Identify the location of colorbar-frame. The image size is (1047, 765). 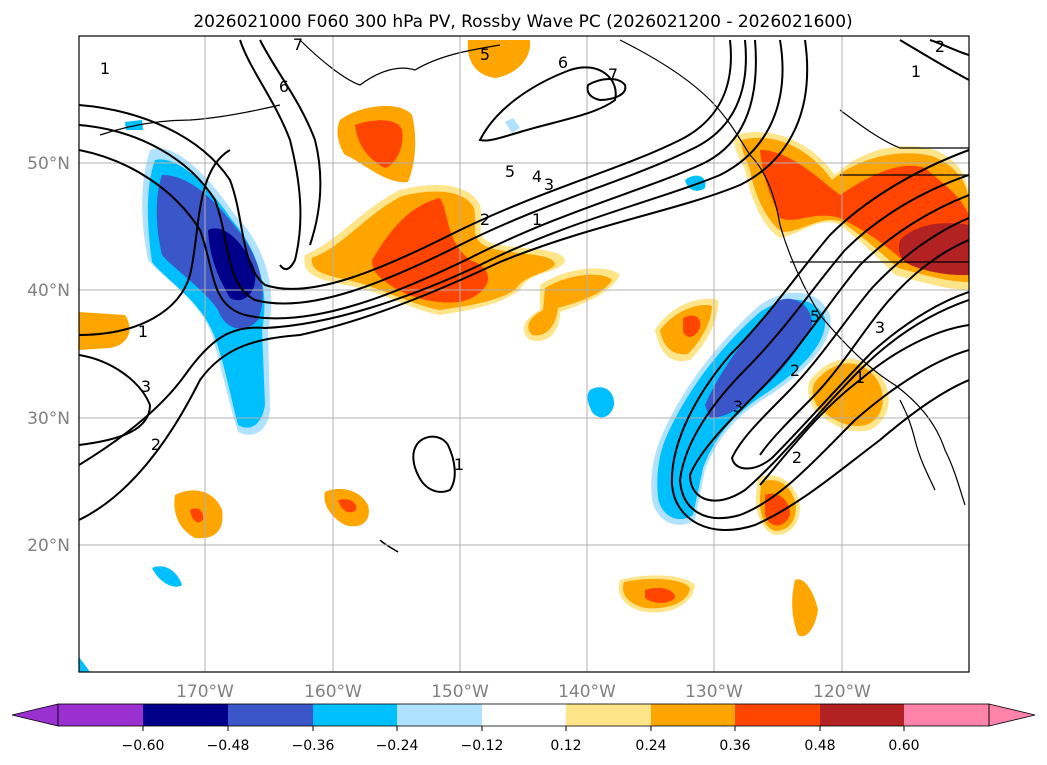
(523, 715).